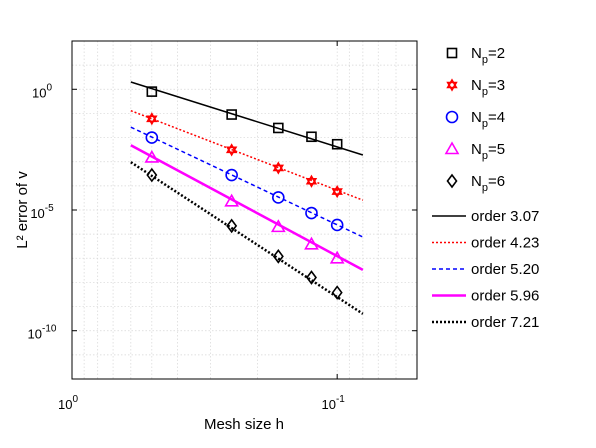 The image size is (596, 448). I want to click on y-axis-label: L² error of v, so click(22, 210).